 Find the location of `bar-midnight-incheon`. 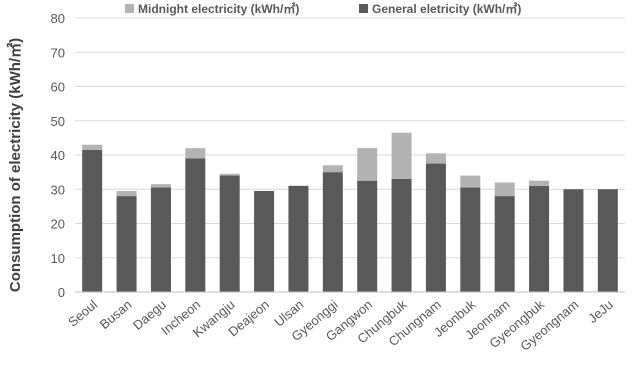

bar-midnight-incheon is located at coordinates (195, 153).